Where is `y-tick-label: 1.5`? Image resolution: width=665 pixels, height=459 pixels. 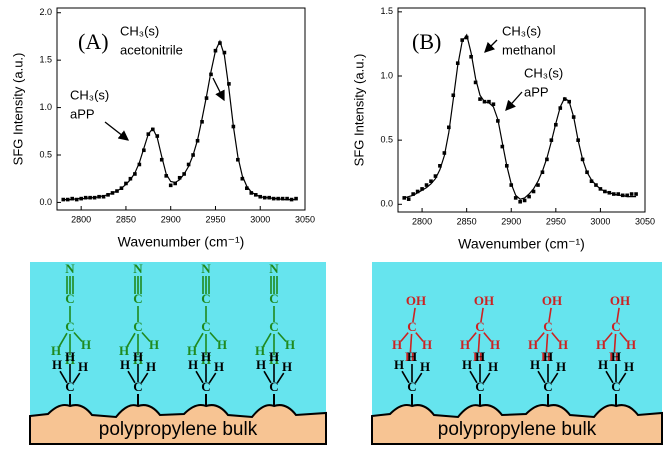 y-tick-label: 1.5 is located at coordinates (386, 11).